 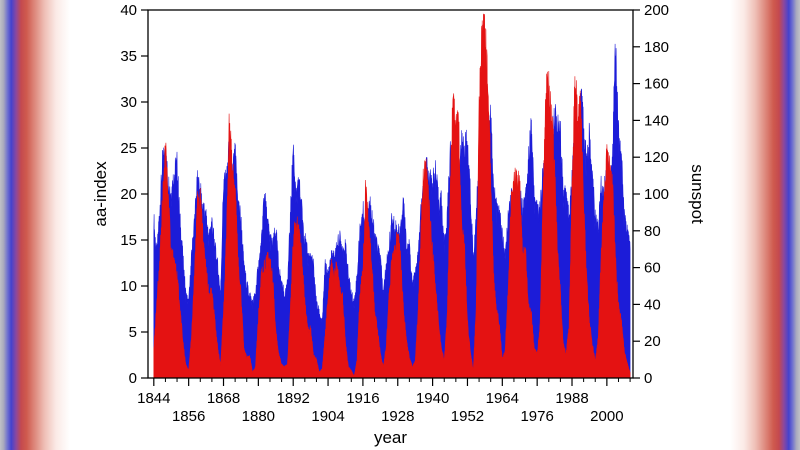 I want to click on x-tick-label: 1976, so click(x=536, y=416).